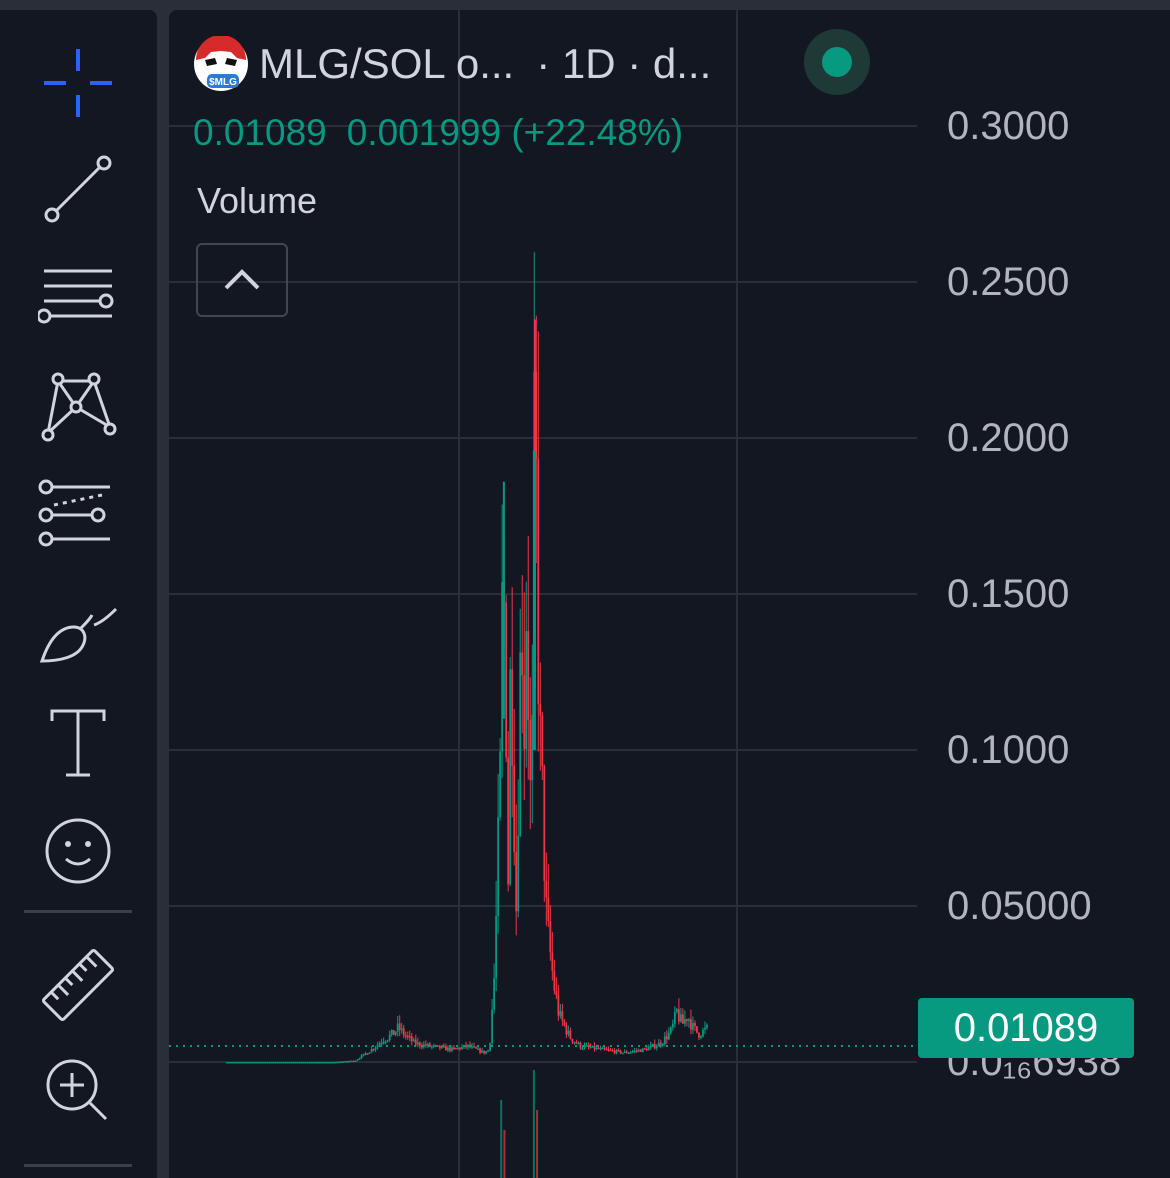 Image resolution: width=1170 pixels, height=1178 pixels. What do you see at coordinates (260, 132) in the screenshot?
I see `legend-price: 0.01089` at bounding box center [260, 132].